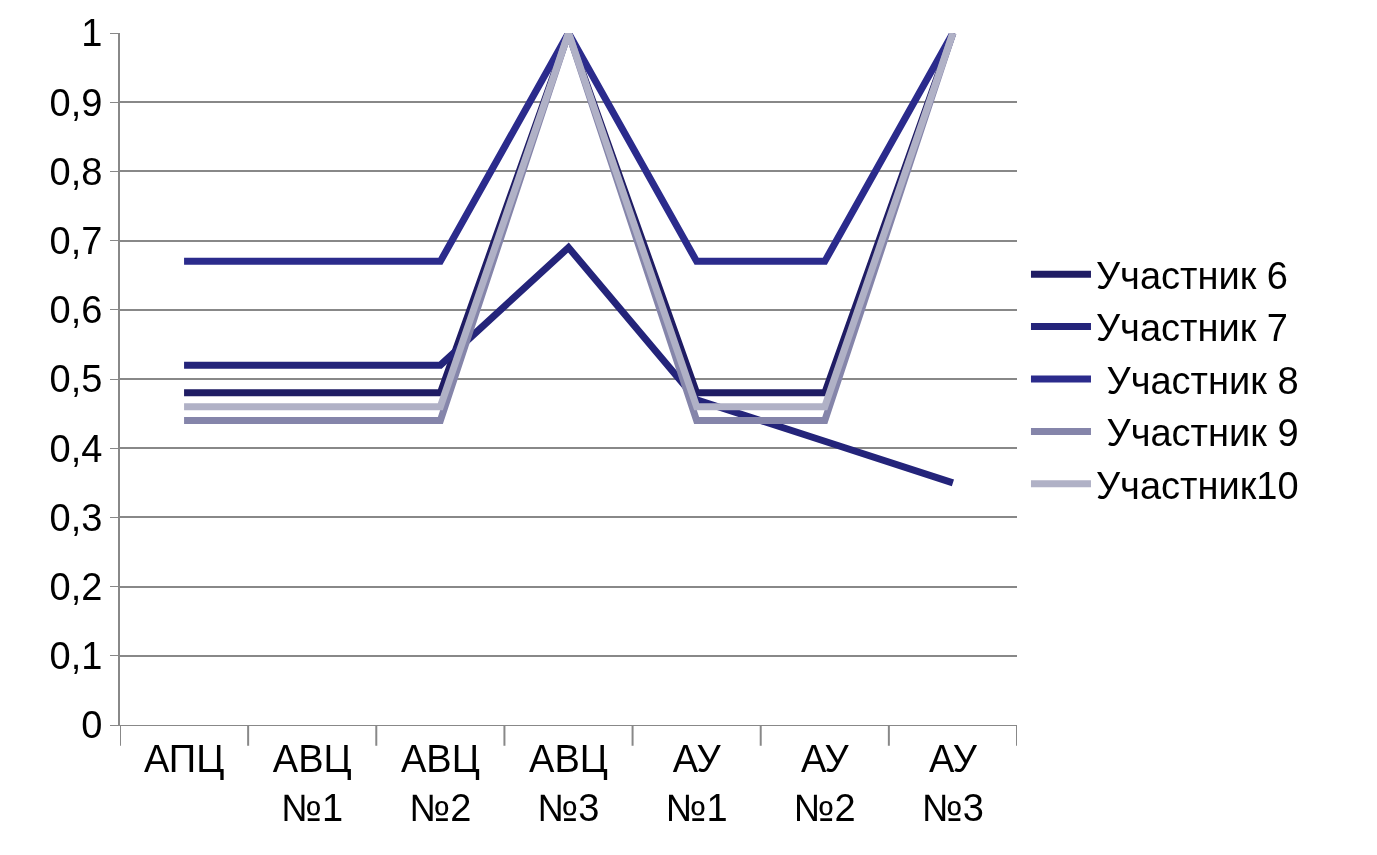 This screenshot has height=855, width=1377. I want to click on legend-label: Участник 8, so click(1197, 380).